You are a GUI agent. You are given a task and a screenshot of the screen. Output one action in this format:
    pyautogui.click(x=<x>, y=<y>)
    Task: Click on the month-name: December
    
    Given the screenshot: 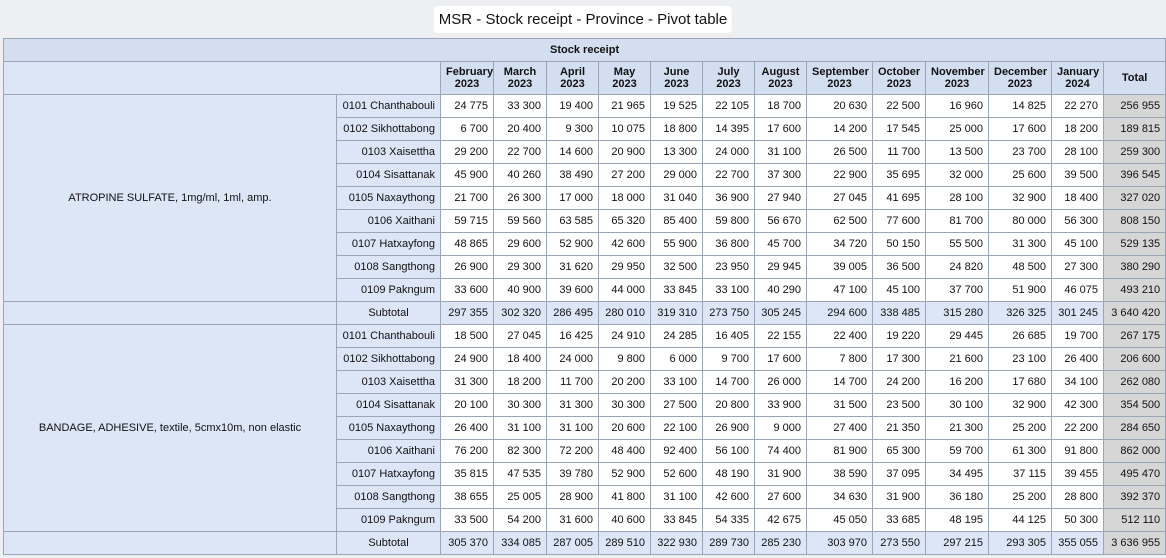 What is the action you would take?
    pyautogui.click(x=1021, y=72)
    